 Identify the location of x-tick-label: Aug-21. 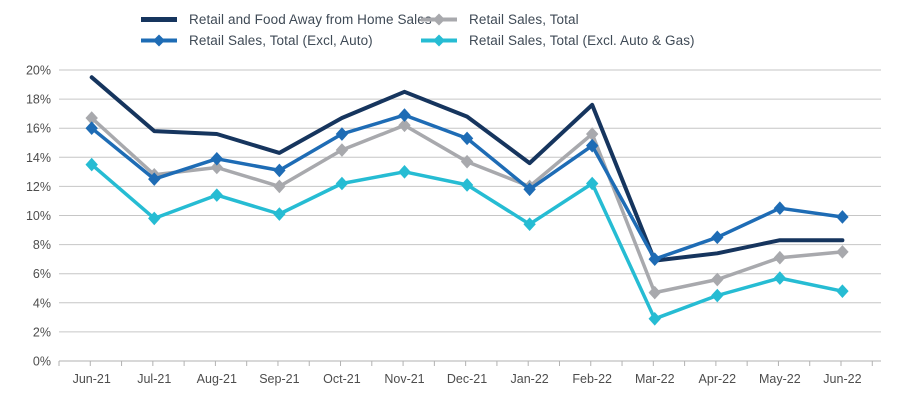
(217, 379).